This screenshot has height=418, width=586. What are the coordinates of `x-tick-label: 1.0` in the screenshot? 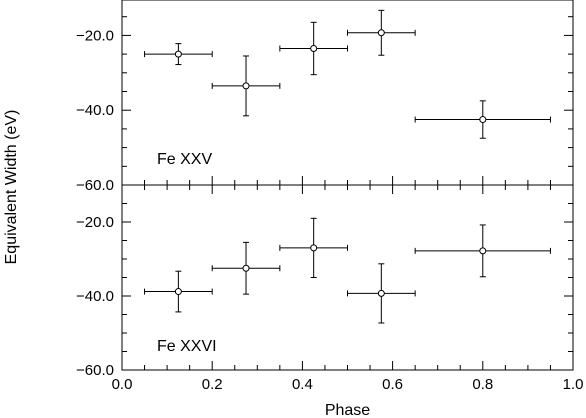 It's located at (573, 384).